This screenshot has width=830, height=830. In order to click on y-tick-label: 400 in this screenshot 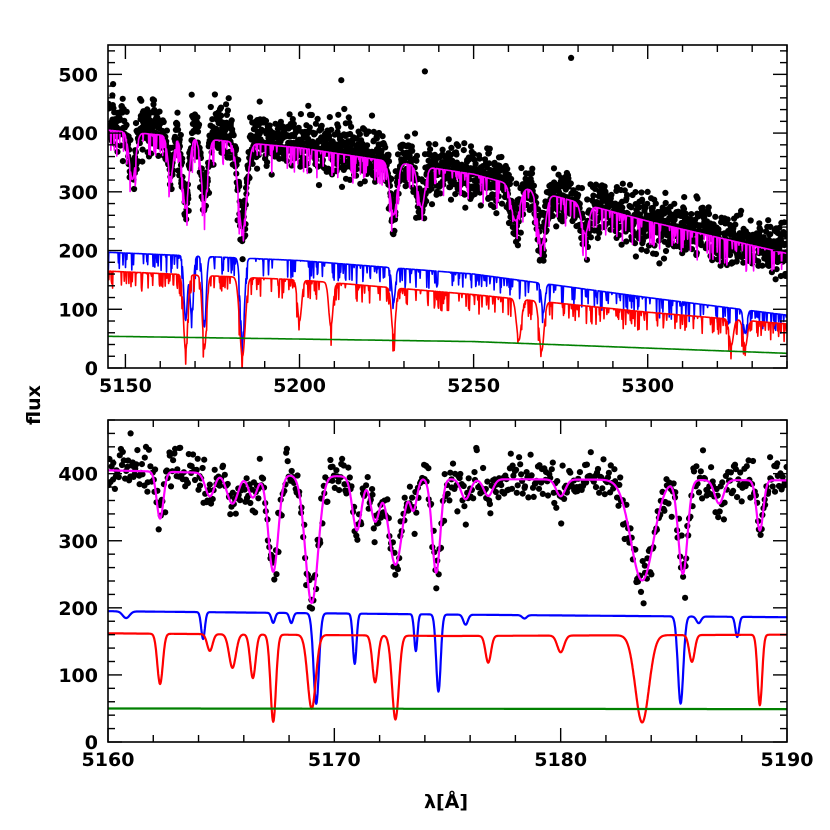, I will do `click(78, 134)`.